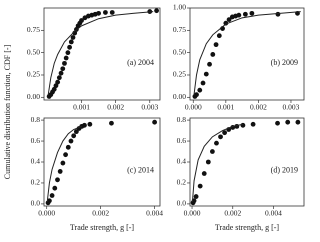 This screenshot has height=242, width=320. Describe the element at coordinates (284, 62) in the screenshot. I see `panel-label: (b) 2009` at that location.